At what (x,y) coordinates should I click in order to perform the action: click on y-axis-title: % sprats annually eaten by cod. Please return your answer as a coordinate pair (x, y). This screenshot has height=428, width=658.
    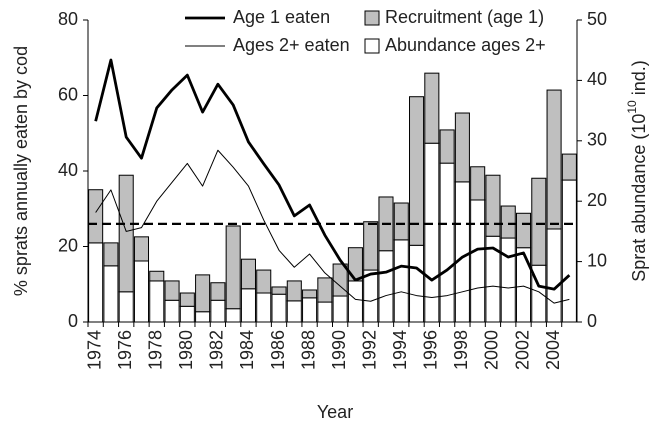
    Looking at the image, I should click on (21, 171).